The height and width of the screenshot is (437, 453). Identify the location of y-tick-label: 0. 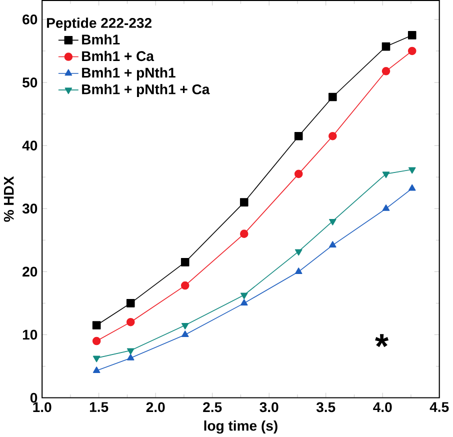
(34, 397).